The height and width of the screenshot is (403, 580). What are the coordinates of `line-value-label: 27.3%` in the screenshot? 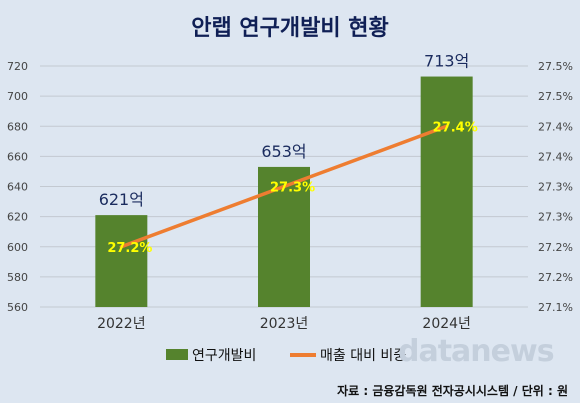 It's located at (292, 188).